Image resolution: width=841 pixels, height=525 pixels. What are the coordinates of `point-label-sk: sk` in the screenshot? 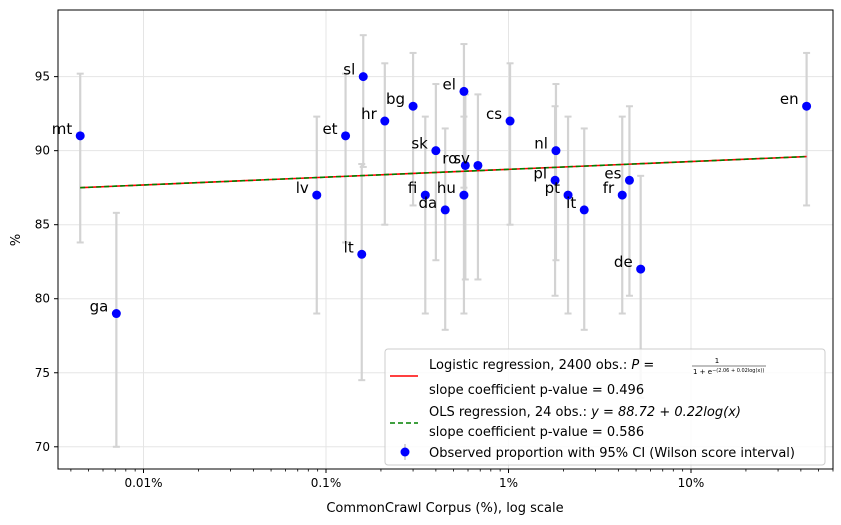 It's located at (419, 144).